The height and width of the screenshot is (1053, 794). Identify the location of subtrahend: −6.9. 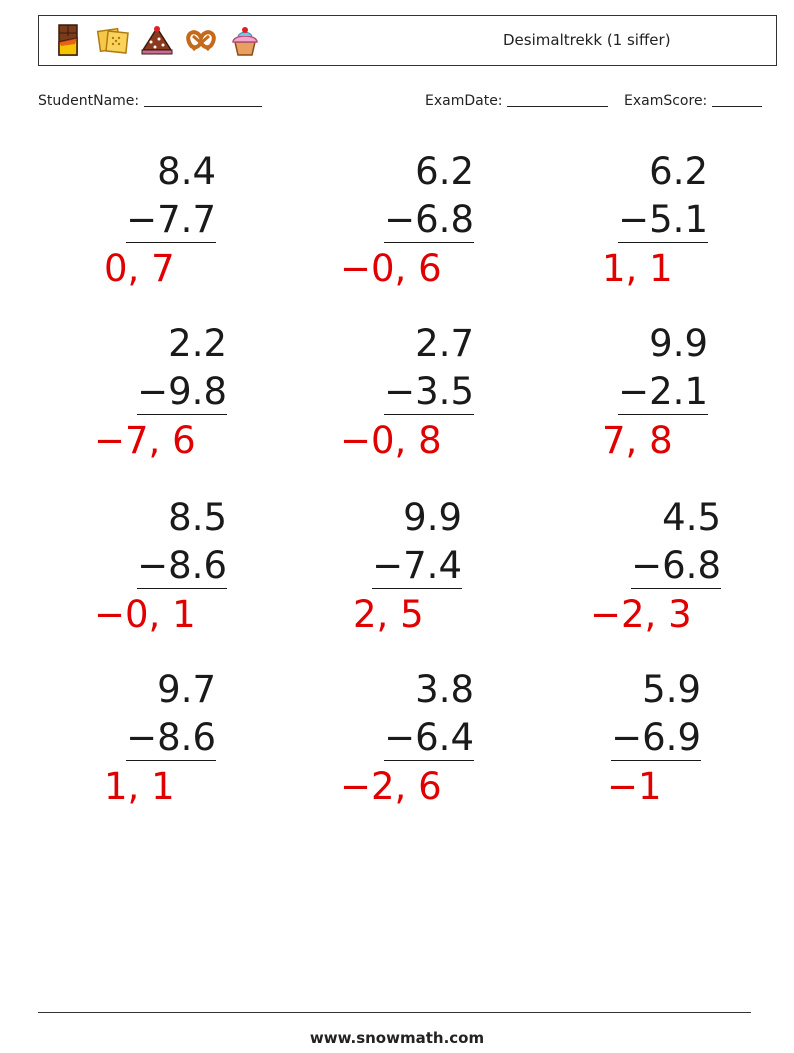
(656, 738).